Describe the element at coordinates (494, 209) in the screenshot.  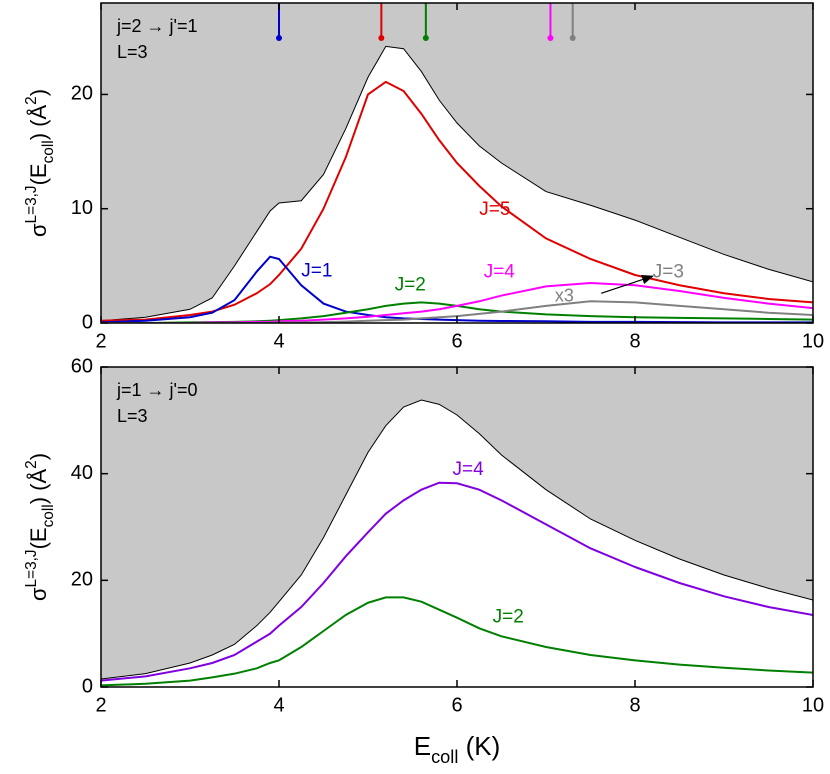
I see `series-label: J=5` at that location.